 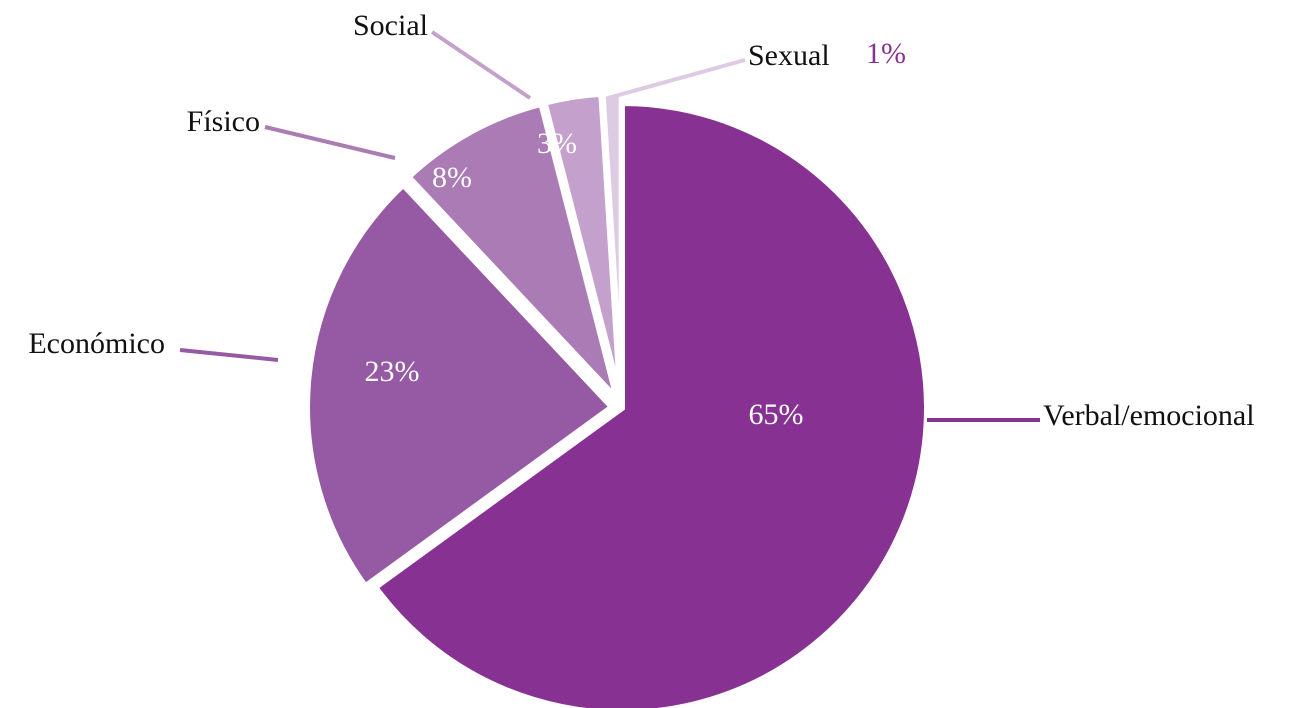 What do you see at coordinates (776, 414) in the screenshot?
I see `value-label: 65%` at bounding box center [776, 414].